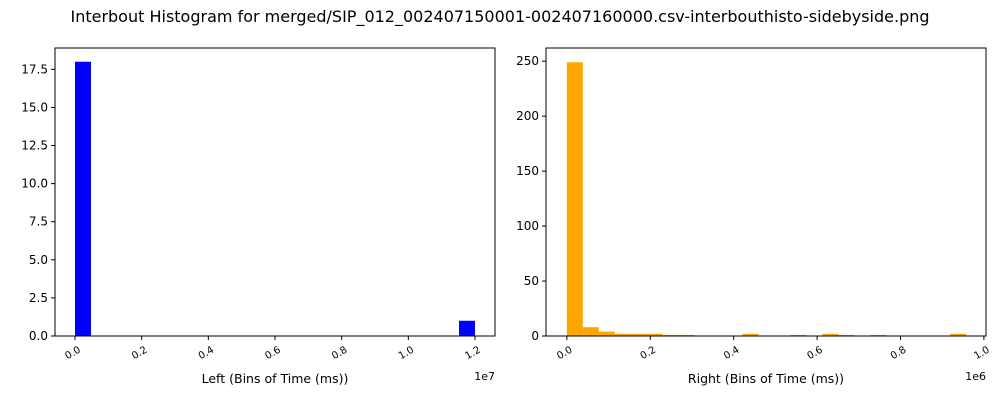 The height and width of the screenshot is (400, 1000). Describe the element at coordinates (38, 298) in the screenshot. I see `left-y-tick-label: 2.5` at that location.